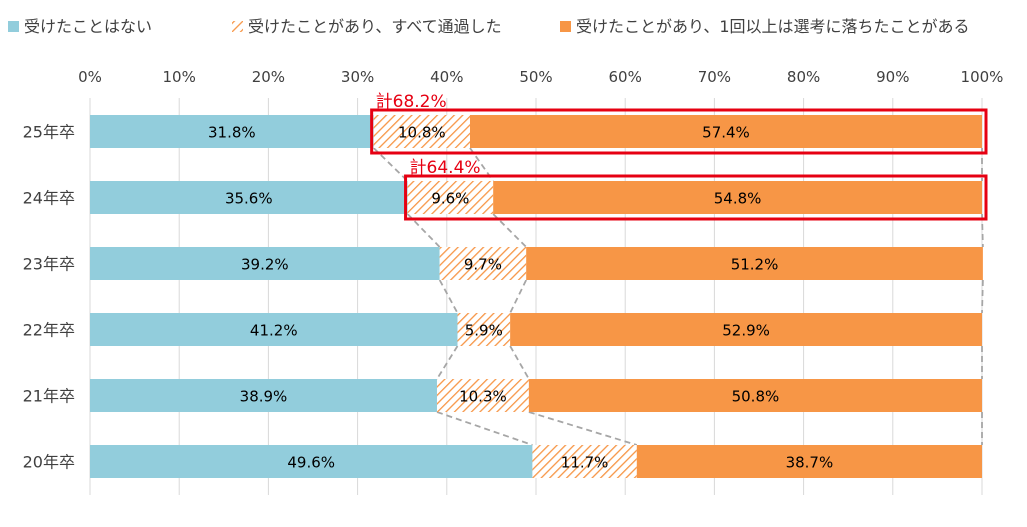  What do you see at coordinates (90, 77) in the screenshot?
I see `x-tick-label: 0%` at bounding box center [90, 77].